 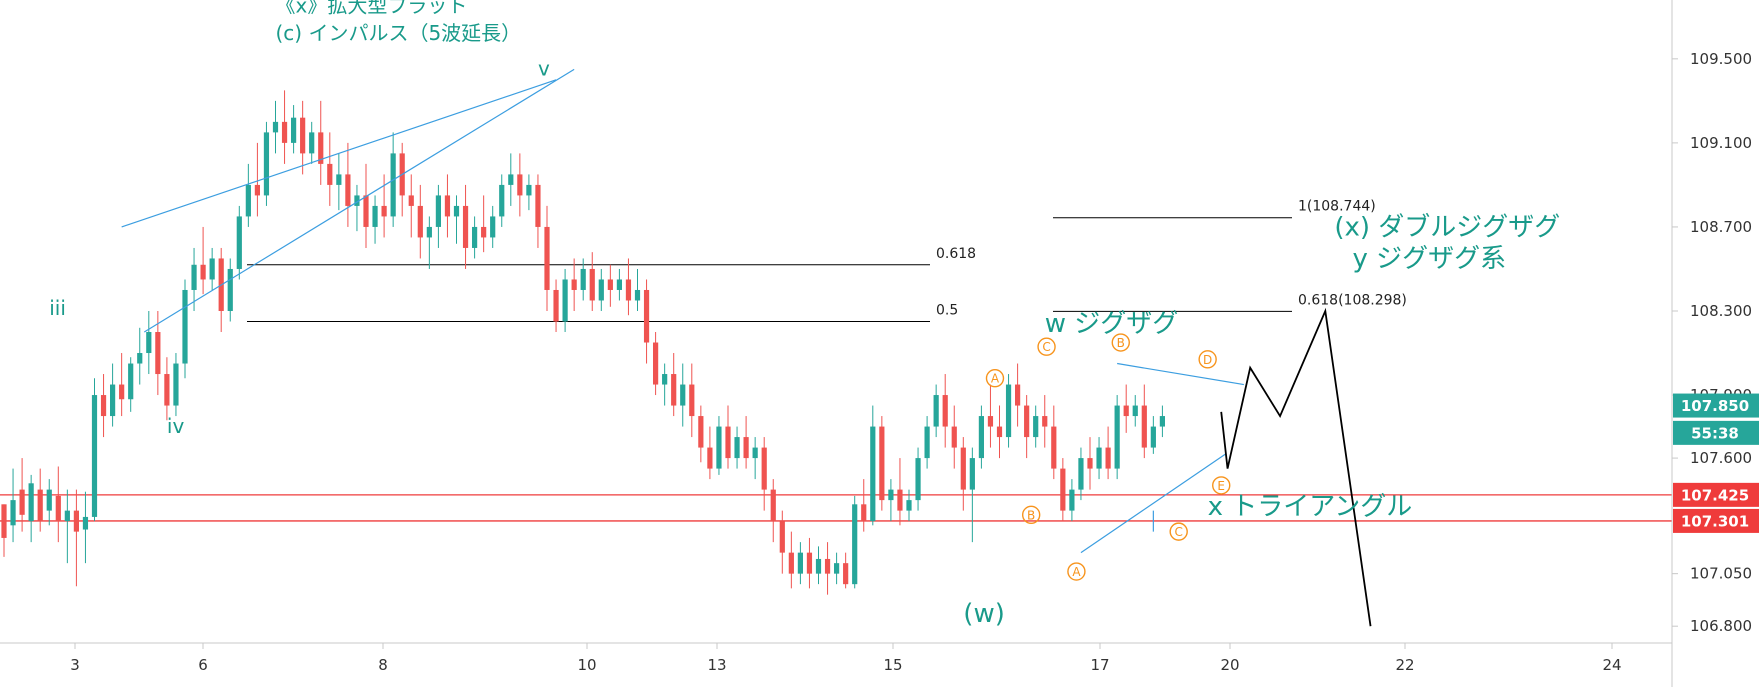 I want to click on circle-letter: C, so click(x=1178, y=532).